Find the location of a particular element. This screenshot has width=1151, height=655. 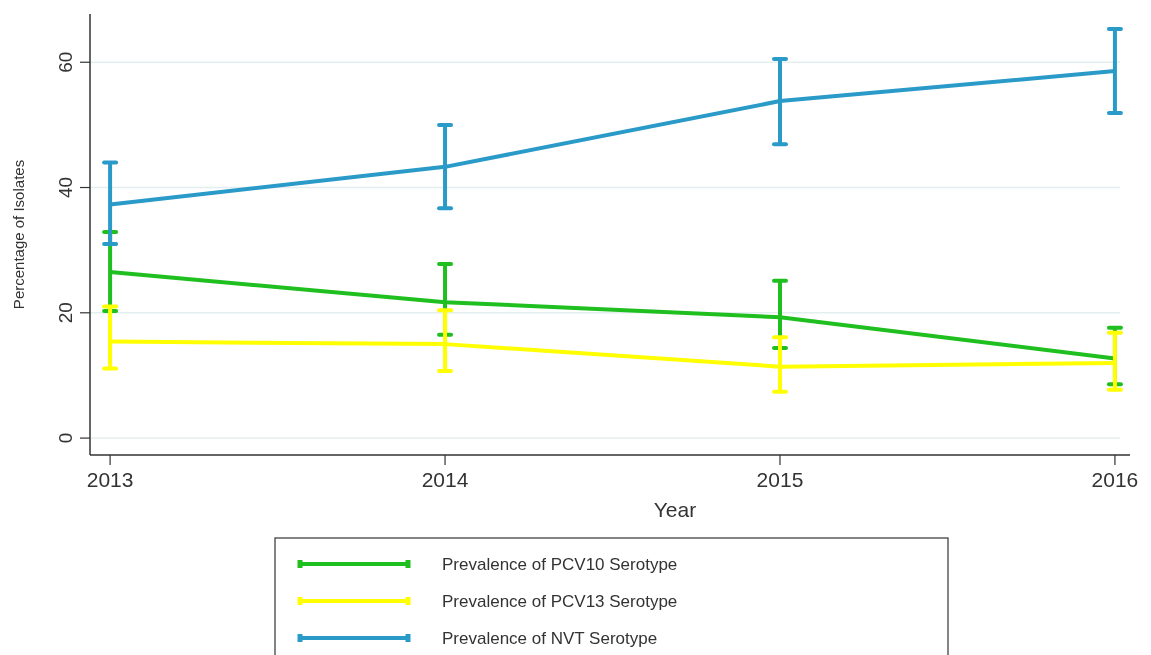

x-tick-label: 2015 is located at coordinates (780, 479).